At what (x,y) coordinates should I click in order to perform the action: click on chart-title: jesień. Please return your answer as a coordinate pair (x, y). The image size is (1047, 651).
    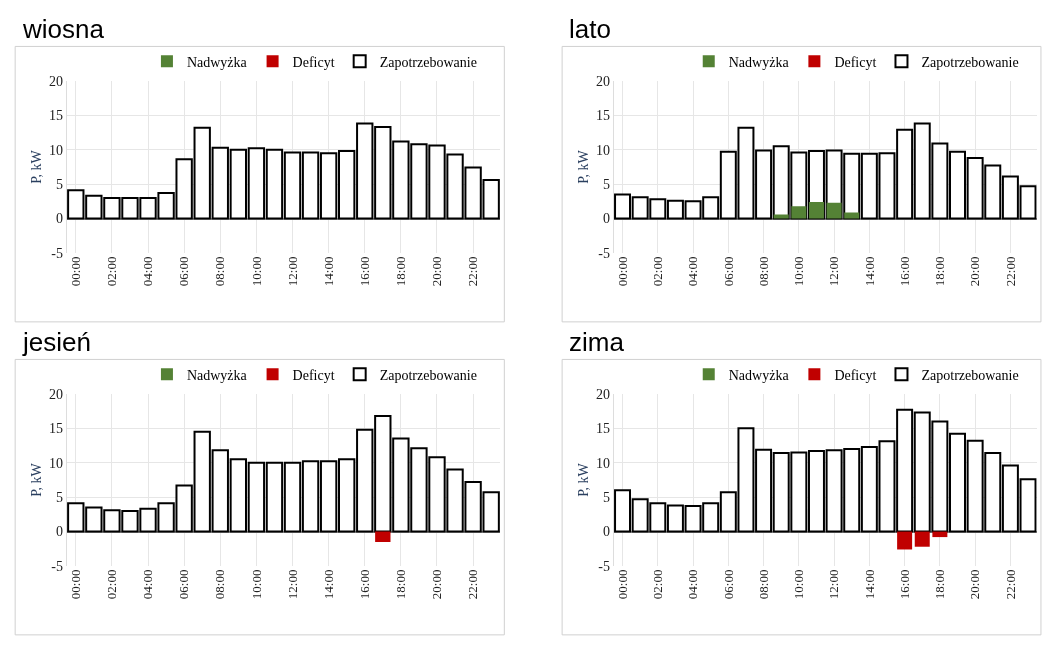
    Looking at the image, I should click on (56, 342).